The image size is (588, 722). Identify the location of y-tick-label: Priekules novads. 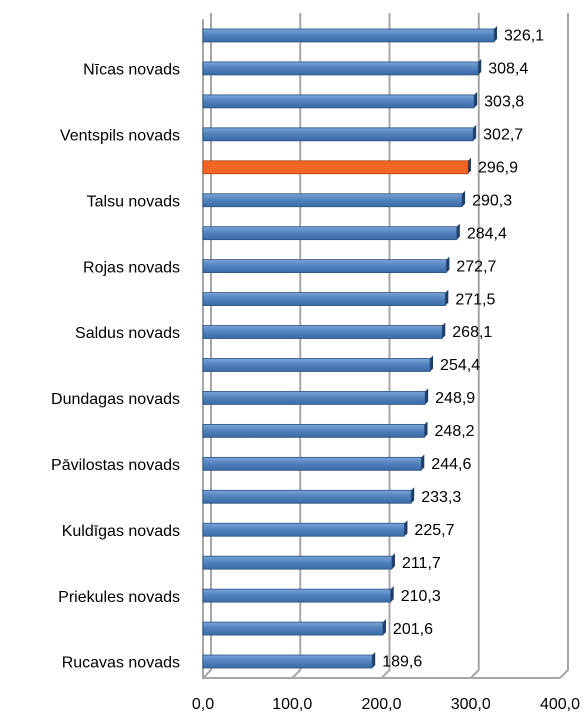
(119, 597).